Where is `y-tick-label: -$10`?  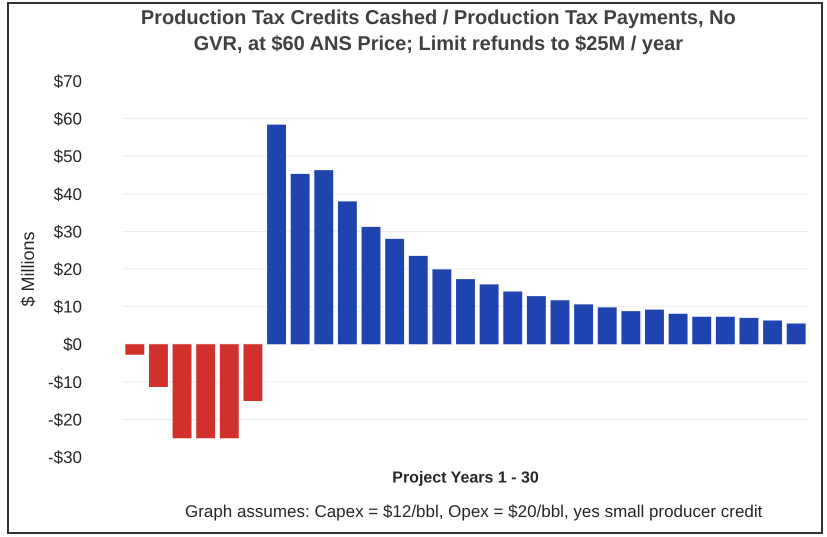
y-tick-label: -$10 is located at coordinates (65, 382).